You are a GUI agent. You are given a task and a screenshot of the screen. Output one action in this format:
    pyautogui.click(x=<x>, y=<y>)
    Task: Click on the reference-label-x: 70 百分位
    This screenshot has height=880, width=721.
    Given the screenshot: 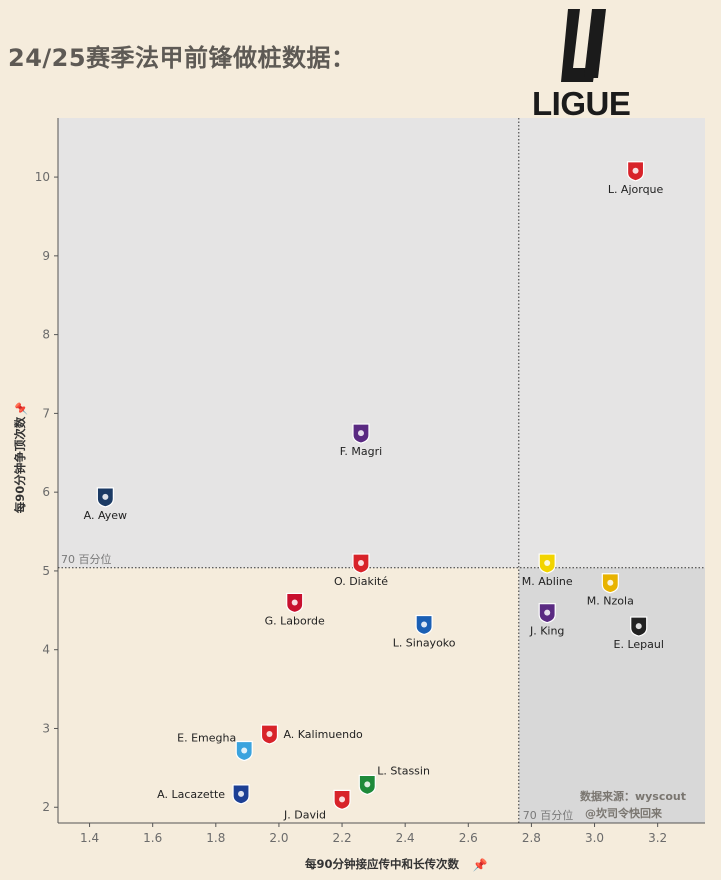 What is the action you would take?
    pyautogui.click(x=548, y=815)
    